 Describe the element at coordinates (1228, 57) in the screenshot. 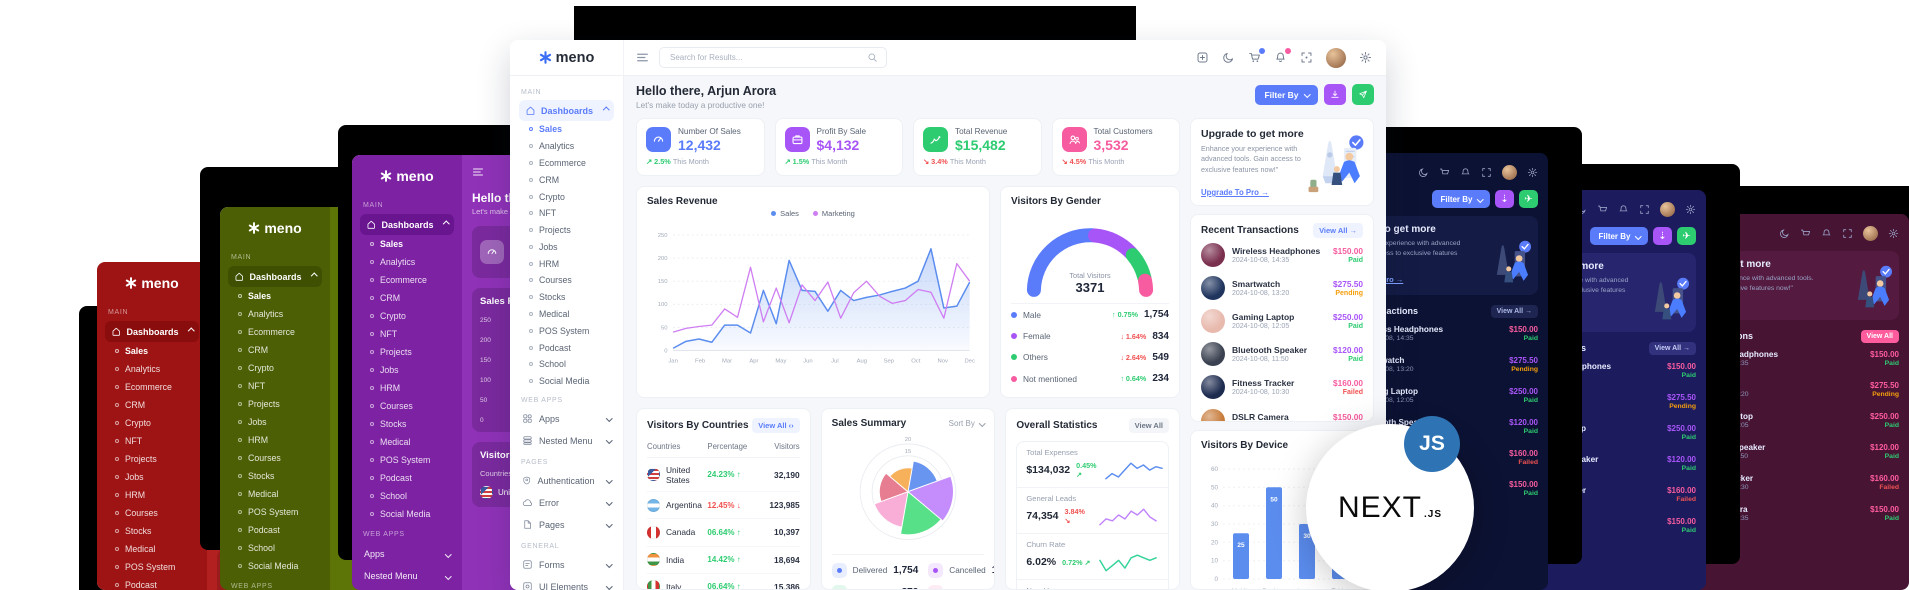

I see `dark-mode-moon-icon` at that location.